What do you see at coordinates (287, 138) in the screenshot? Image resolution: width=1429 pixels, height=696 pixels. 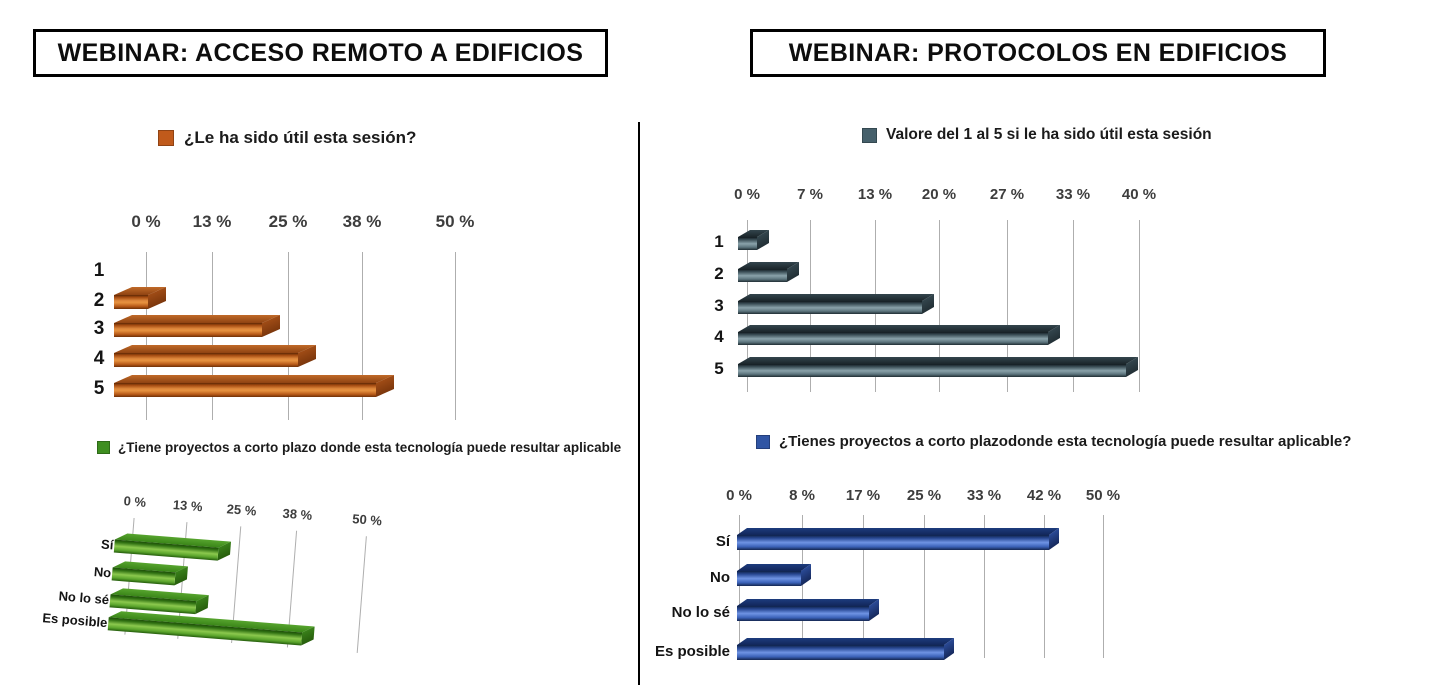 I see `chart-legend: ¿Le ha sido útil esta sesión?` at bounding box center [287, 138].